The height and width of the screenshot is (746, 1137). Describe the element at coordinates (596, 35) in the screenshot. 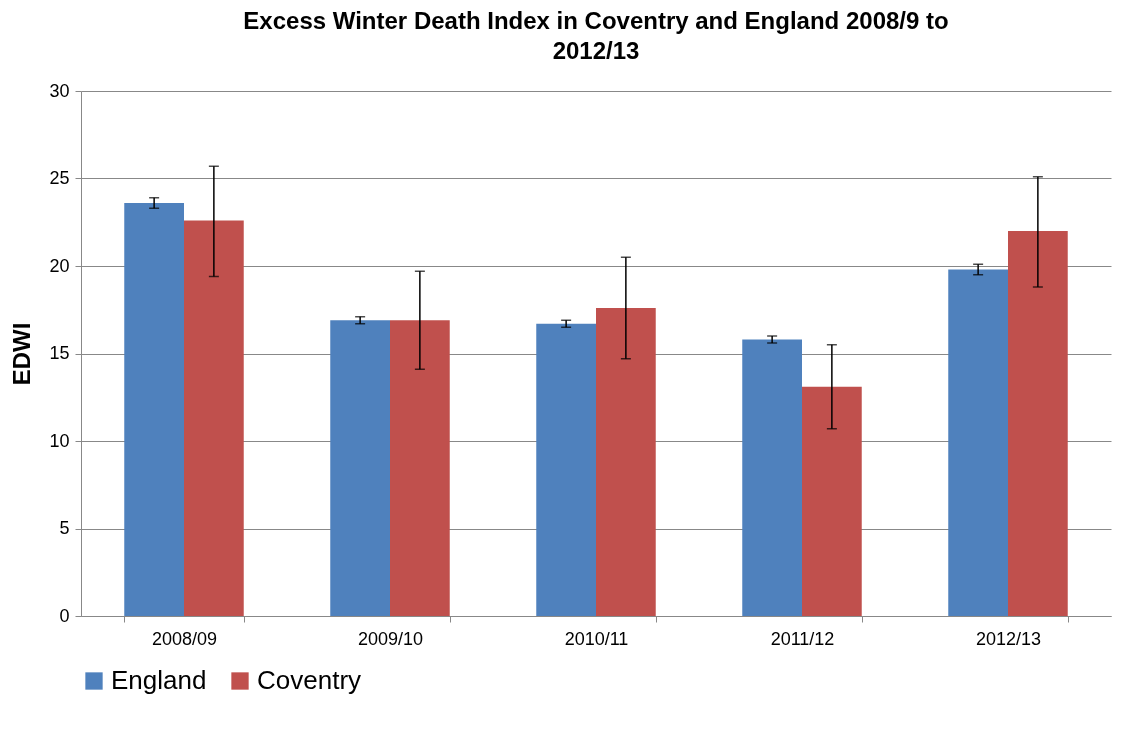

I see `chart-title: Excess Winter Death Index in Coventry and England 2008/9 to 2012/13` at that location.